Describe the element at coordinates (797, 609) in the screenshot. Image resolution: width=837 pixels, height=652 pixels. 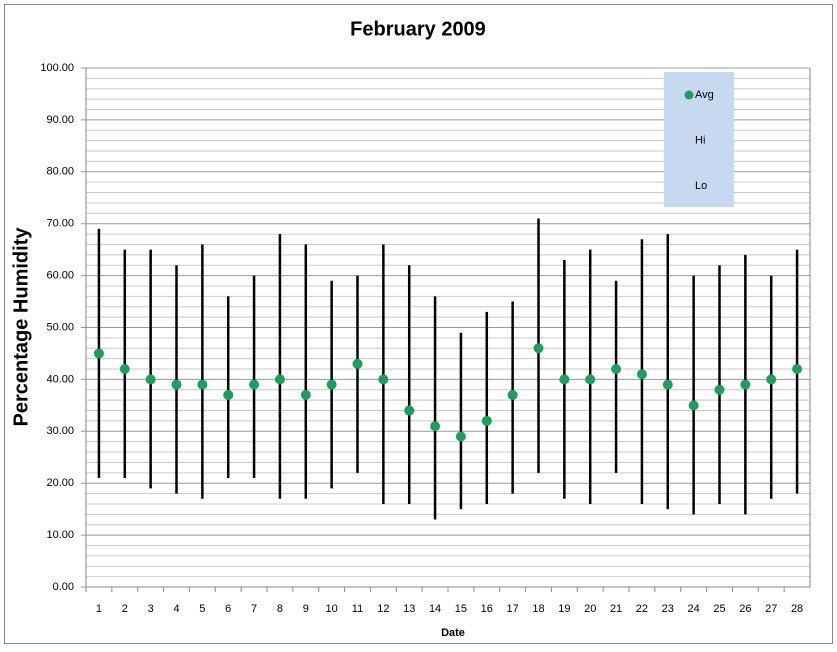
I see `x-tick-label: 28` at that location.